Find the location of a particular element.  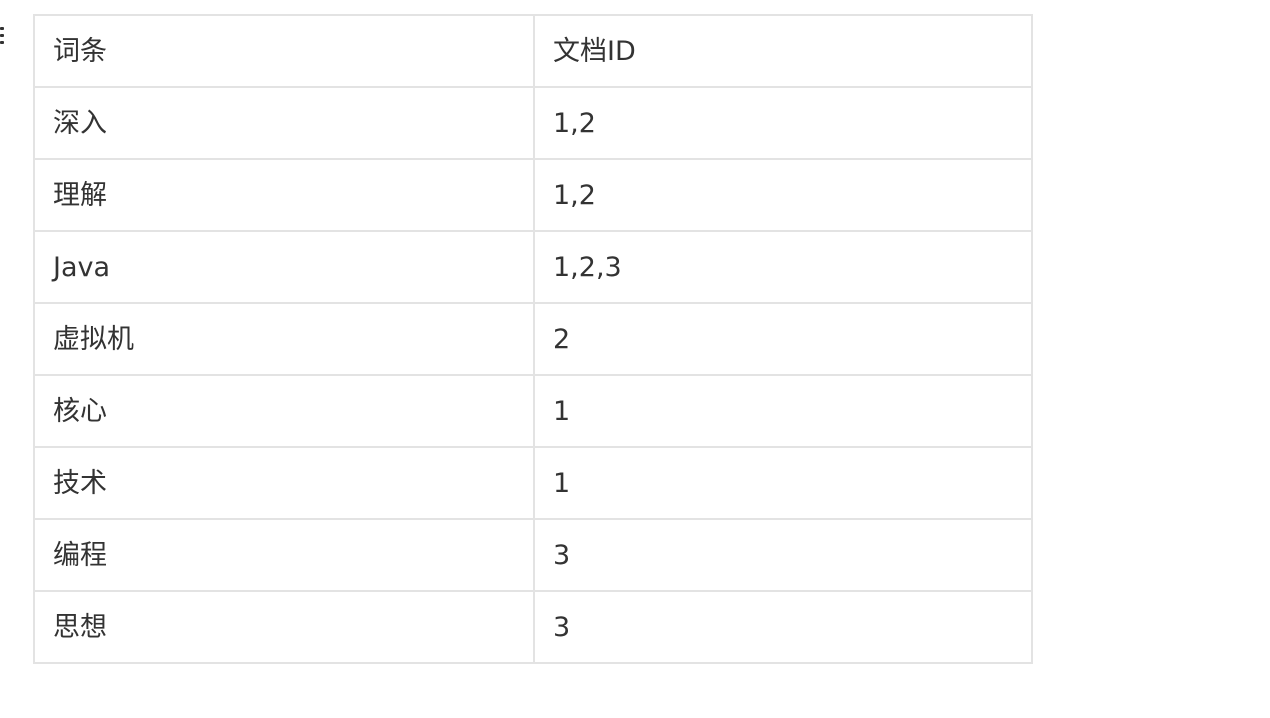

table-header-row: 词条 文档ID is located at coordinates (533, 51).